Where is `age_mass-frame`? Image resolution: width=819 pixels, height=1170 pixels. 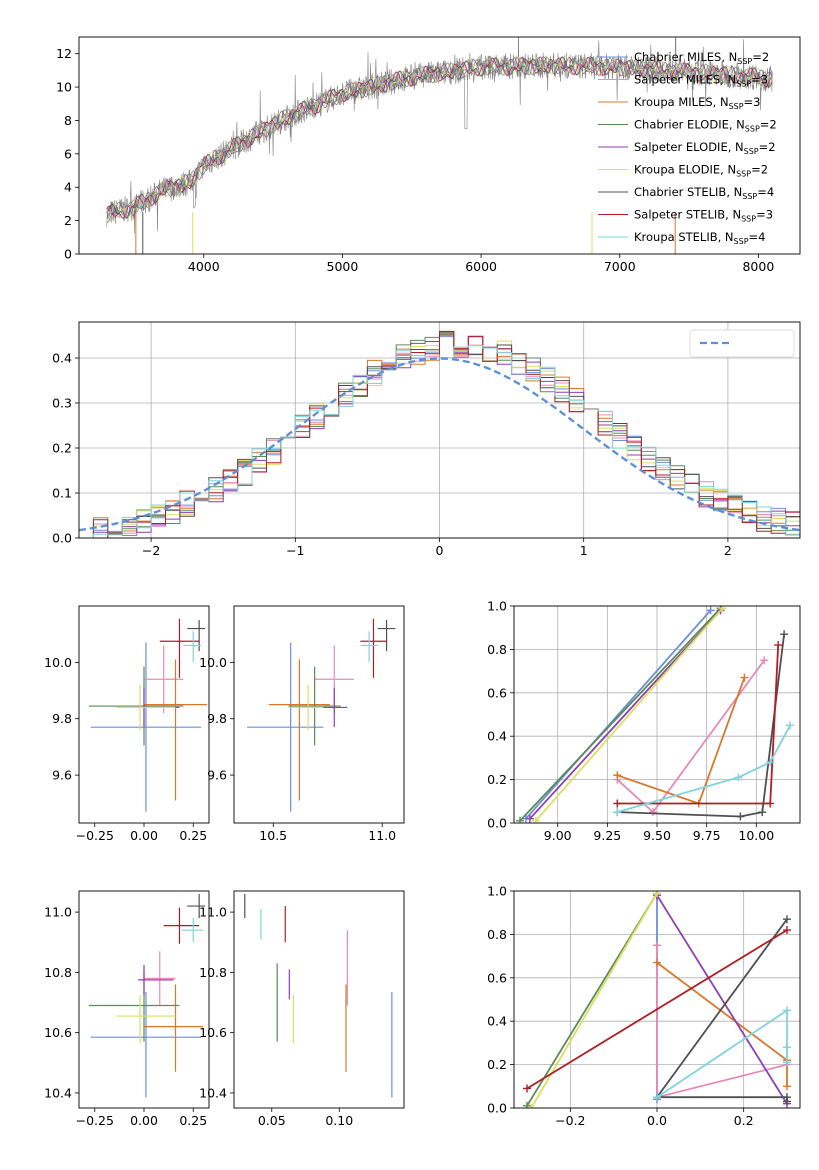
age_mass-frame is located at coordinates (319, 714).